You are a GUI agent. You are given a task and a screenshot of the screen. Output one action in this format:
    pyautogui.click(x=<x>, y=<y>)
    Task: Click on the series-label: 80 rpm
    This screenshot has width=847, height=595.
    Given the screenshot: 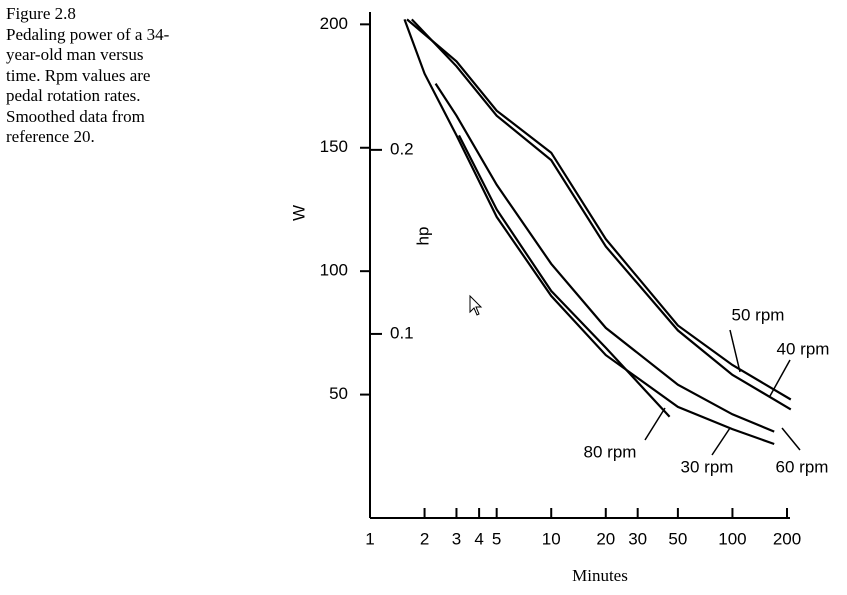 What is the action you would take?
    pyautogui.click(x=610, y=451)
    